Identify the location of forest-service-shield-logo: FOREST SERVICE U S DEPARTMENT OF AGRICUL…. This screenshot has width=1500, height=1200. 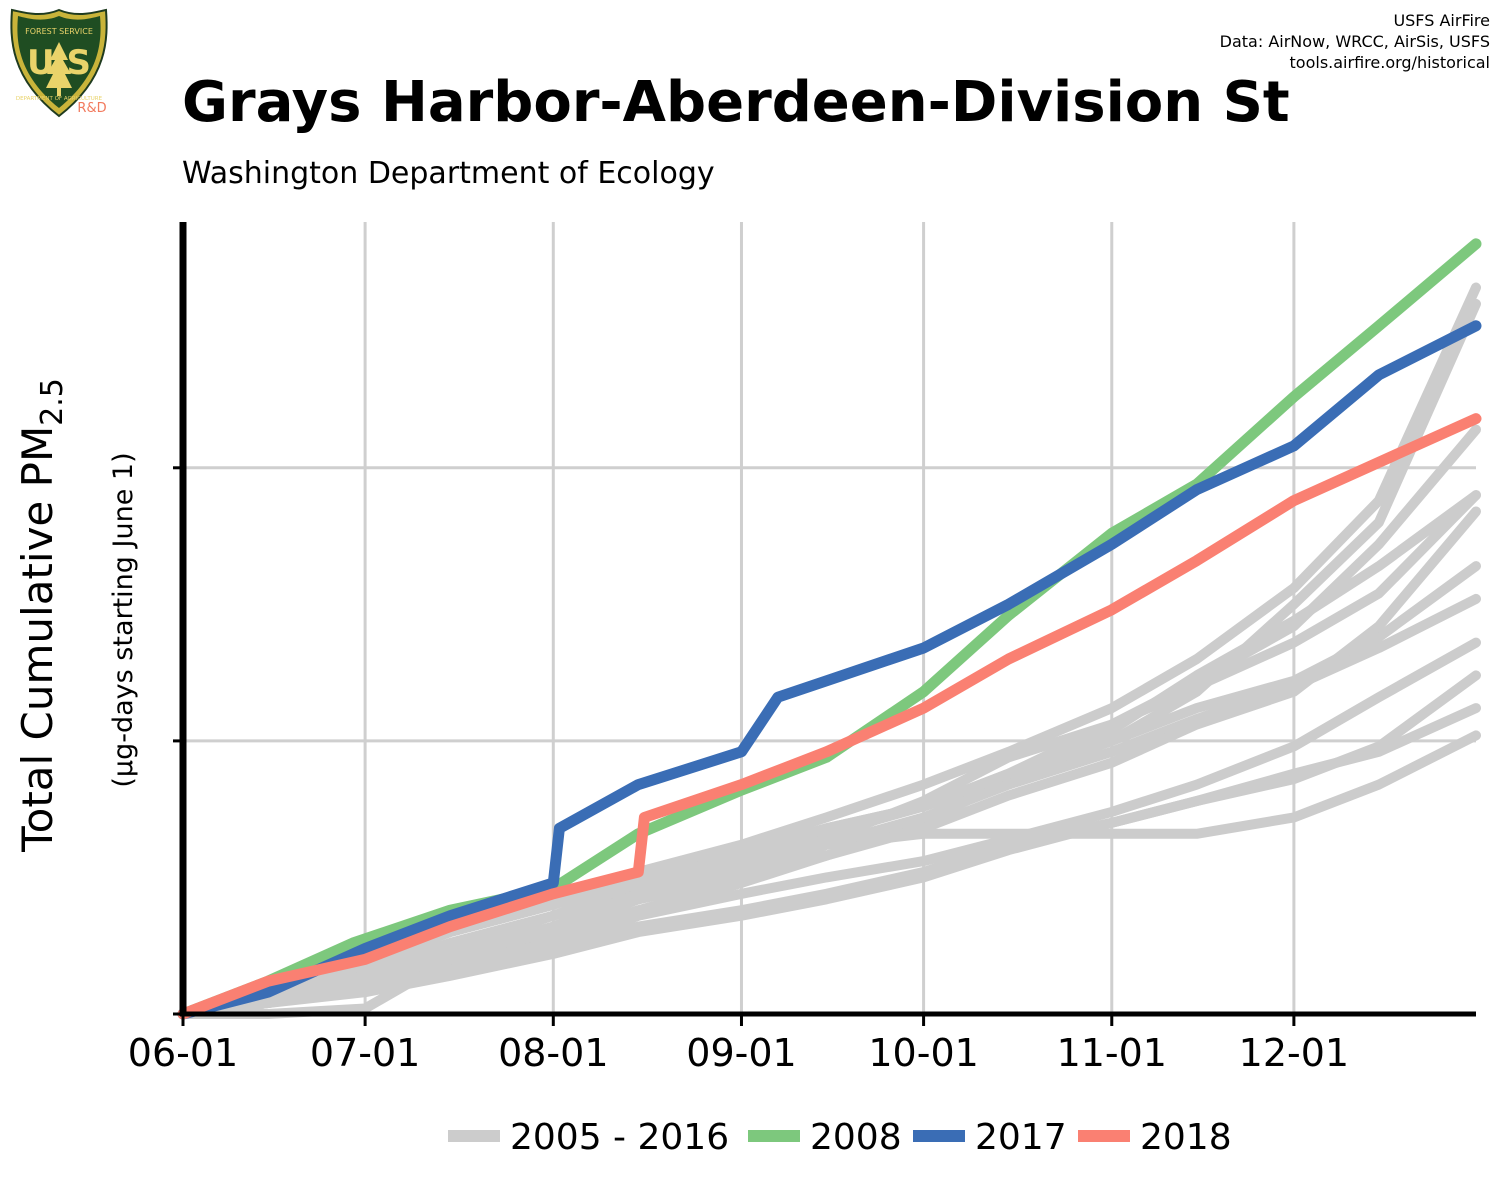
(59, 63).